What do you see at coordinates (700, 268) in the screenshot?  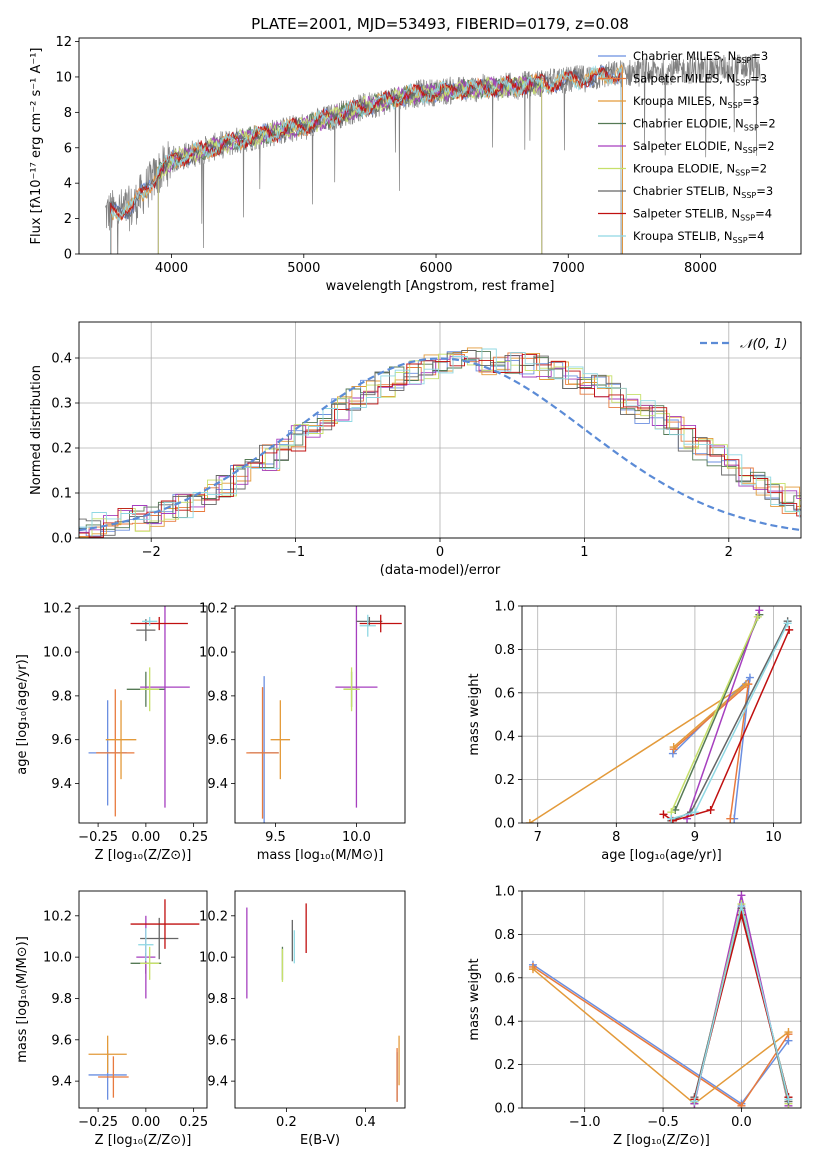 I see `x-tick-label: 8000` at bounding box center [700, 268].